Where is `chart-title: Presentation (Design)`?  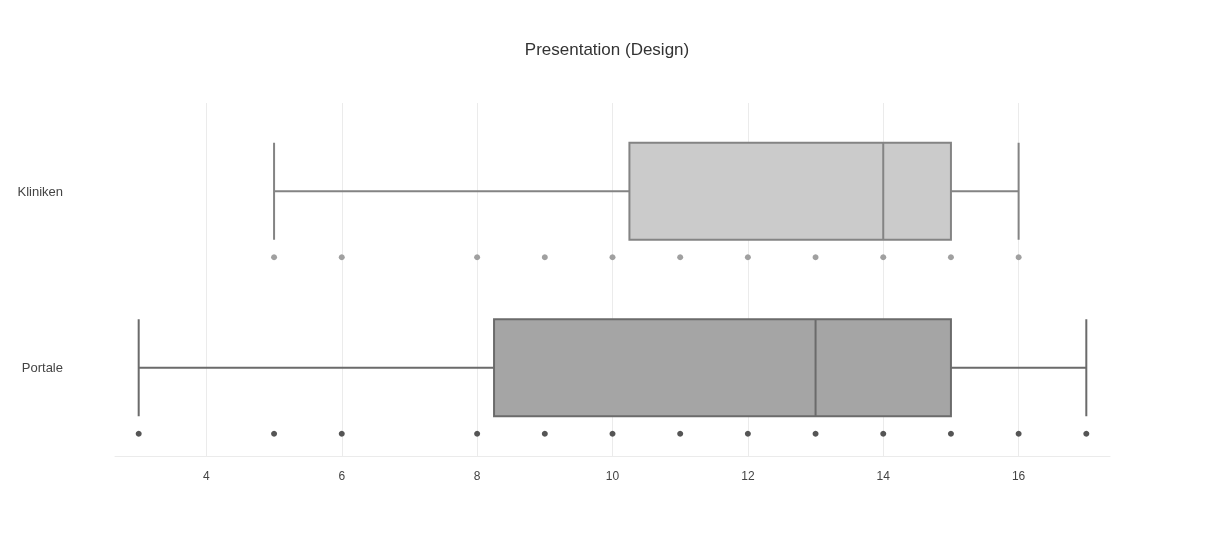
chart-title: Presentation (Design) is located at coordinates (607, 49).